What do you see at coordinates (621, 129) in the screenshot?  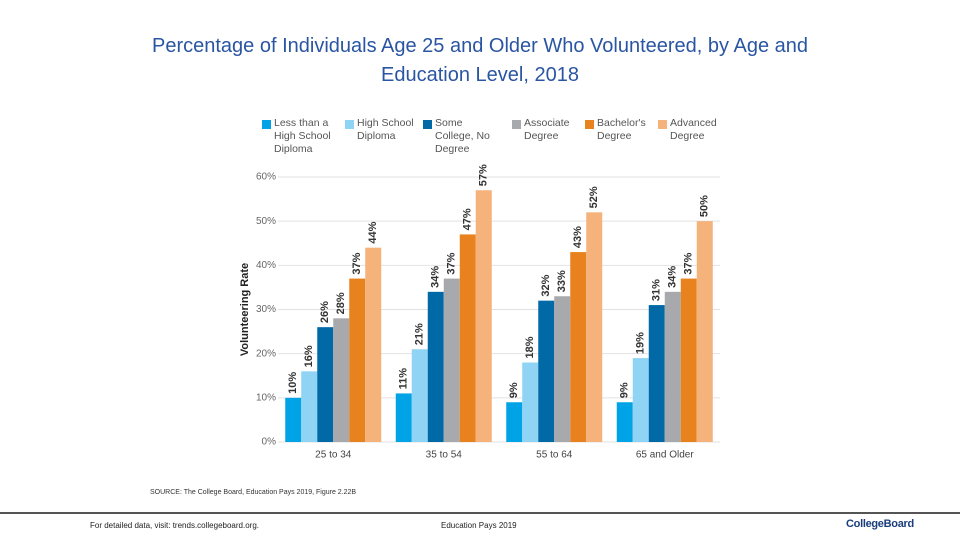 I see `legend-label: Bachelor's Degree` at bounding box center [621, 129].